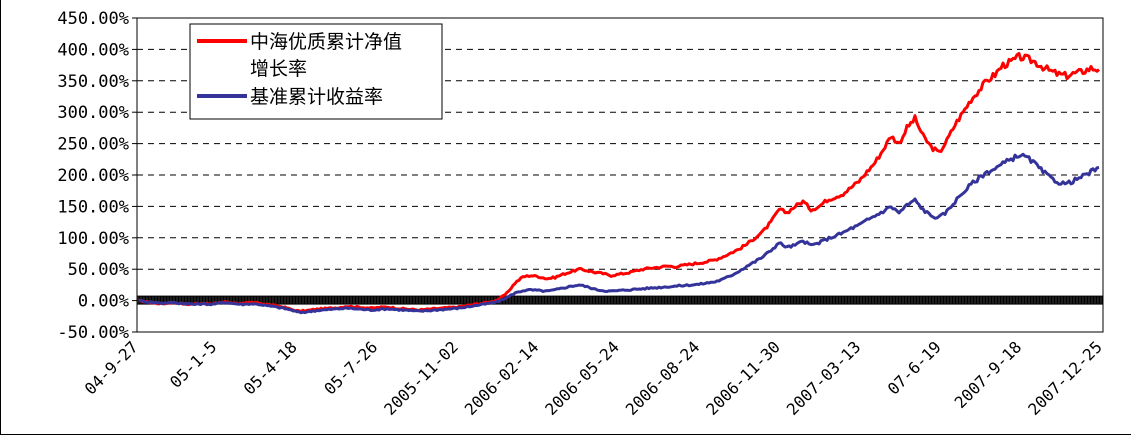 This screenshot has width=1131, height=435. What do you see at coordinates (93, 82) in the screenshot?
I see `y-tick-label: 350.00%` at bounding box center [93, 82].